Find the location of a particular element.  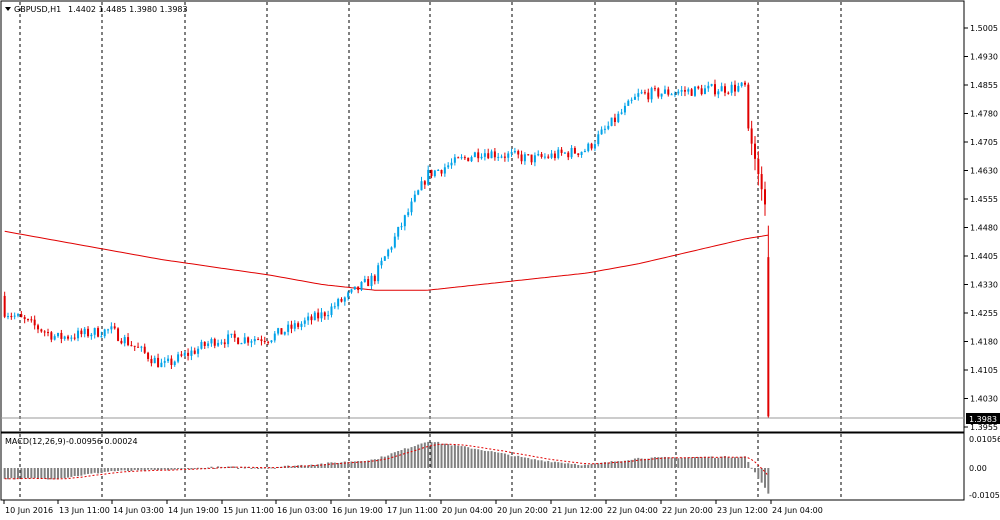

moving-average is located at coordinates (386, 260).